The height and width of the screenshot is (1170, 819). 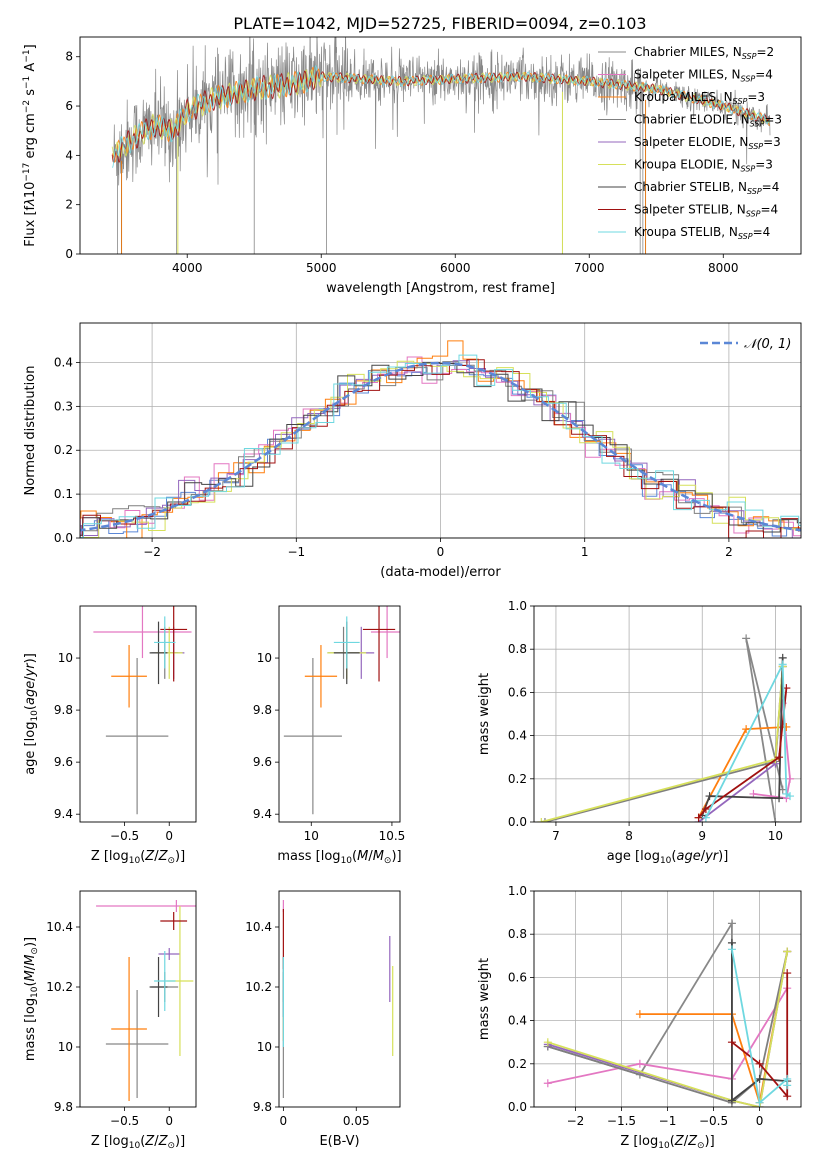 I want to click on legend-label: 𝒩(0, 1), so click(x=767, y=344).